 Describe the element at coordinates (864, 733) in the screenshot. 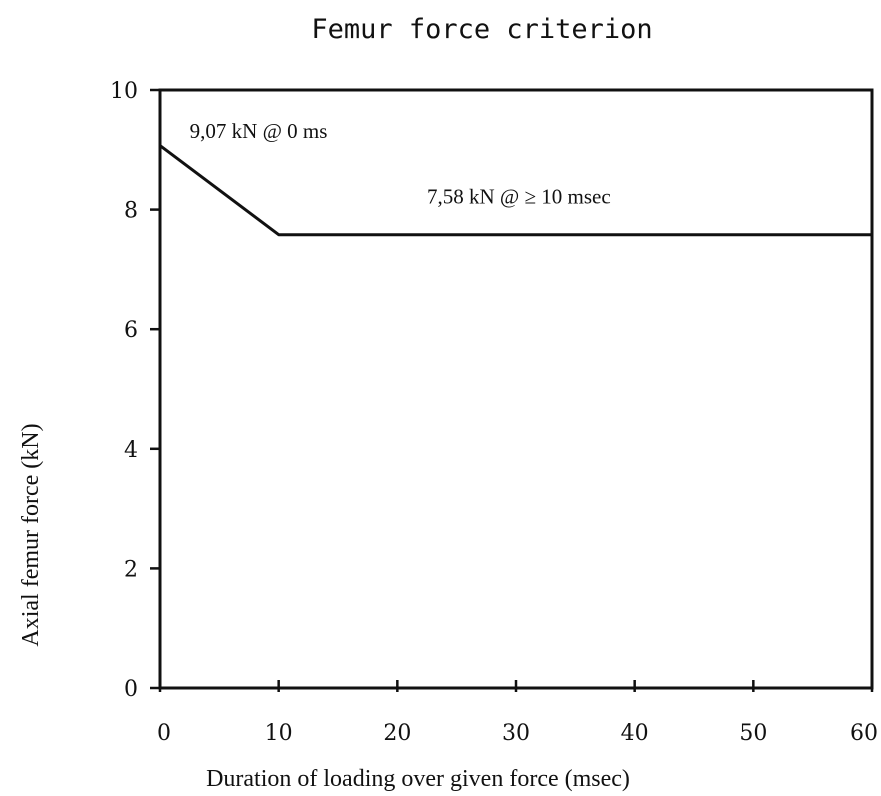

I see `x-tick-label: 60` at that location.